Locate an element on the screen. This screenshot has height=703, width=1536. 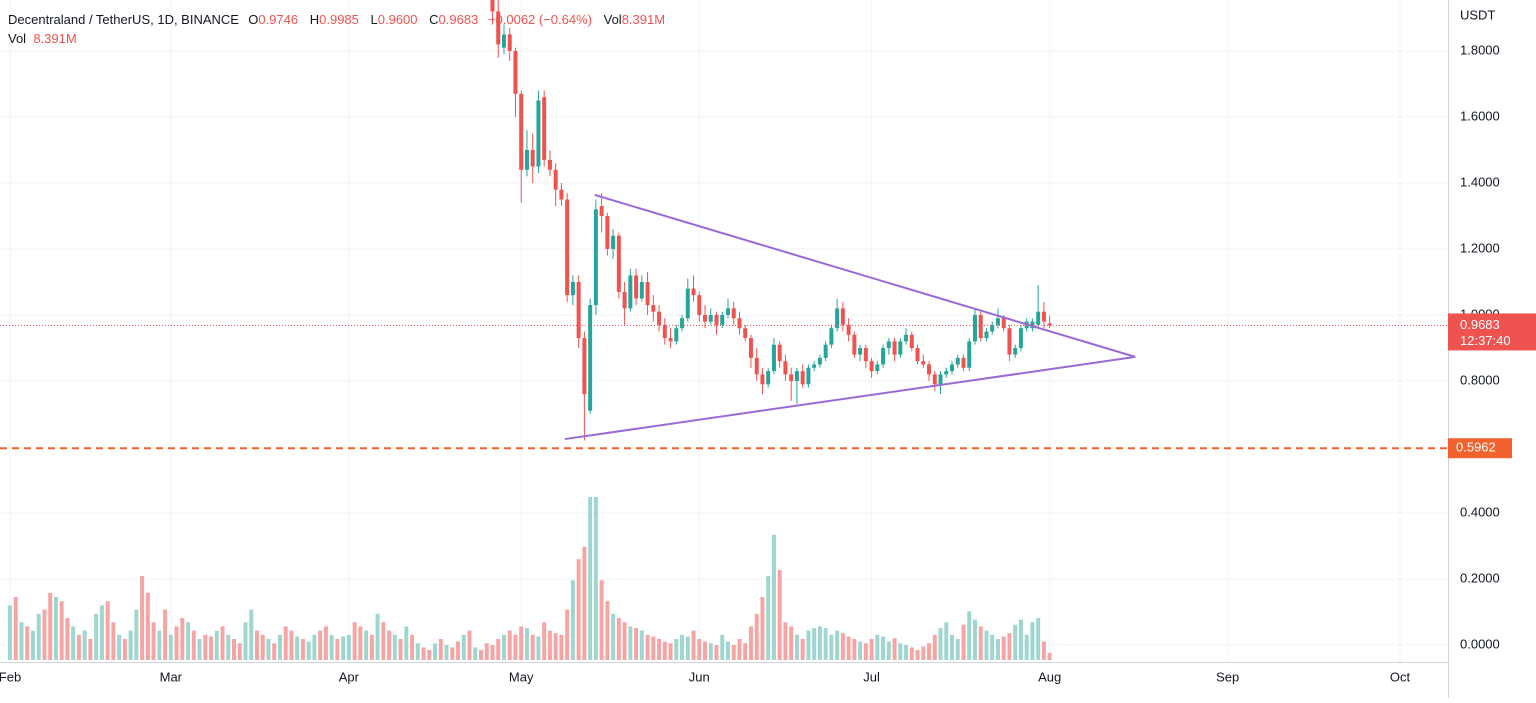
y-tick-label: 1.2000 is located at coordinates (1480, 247).